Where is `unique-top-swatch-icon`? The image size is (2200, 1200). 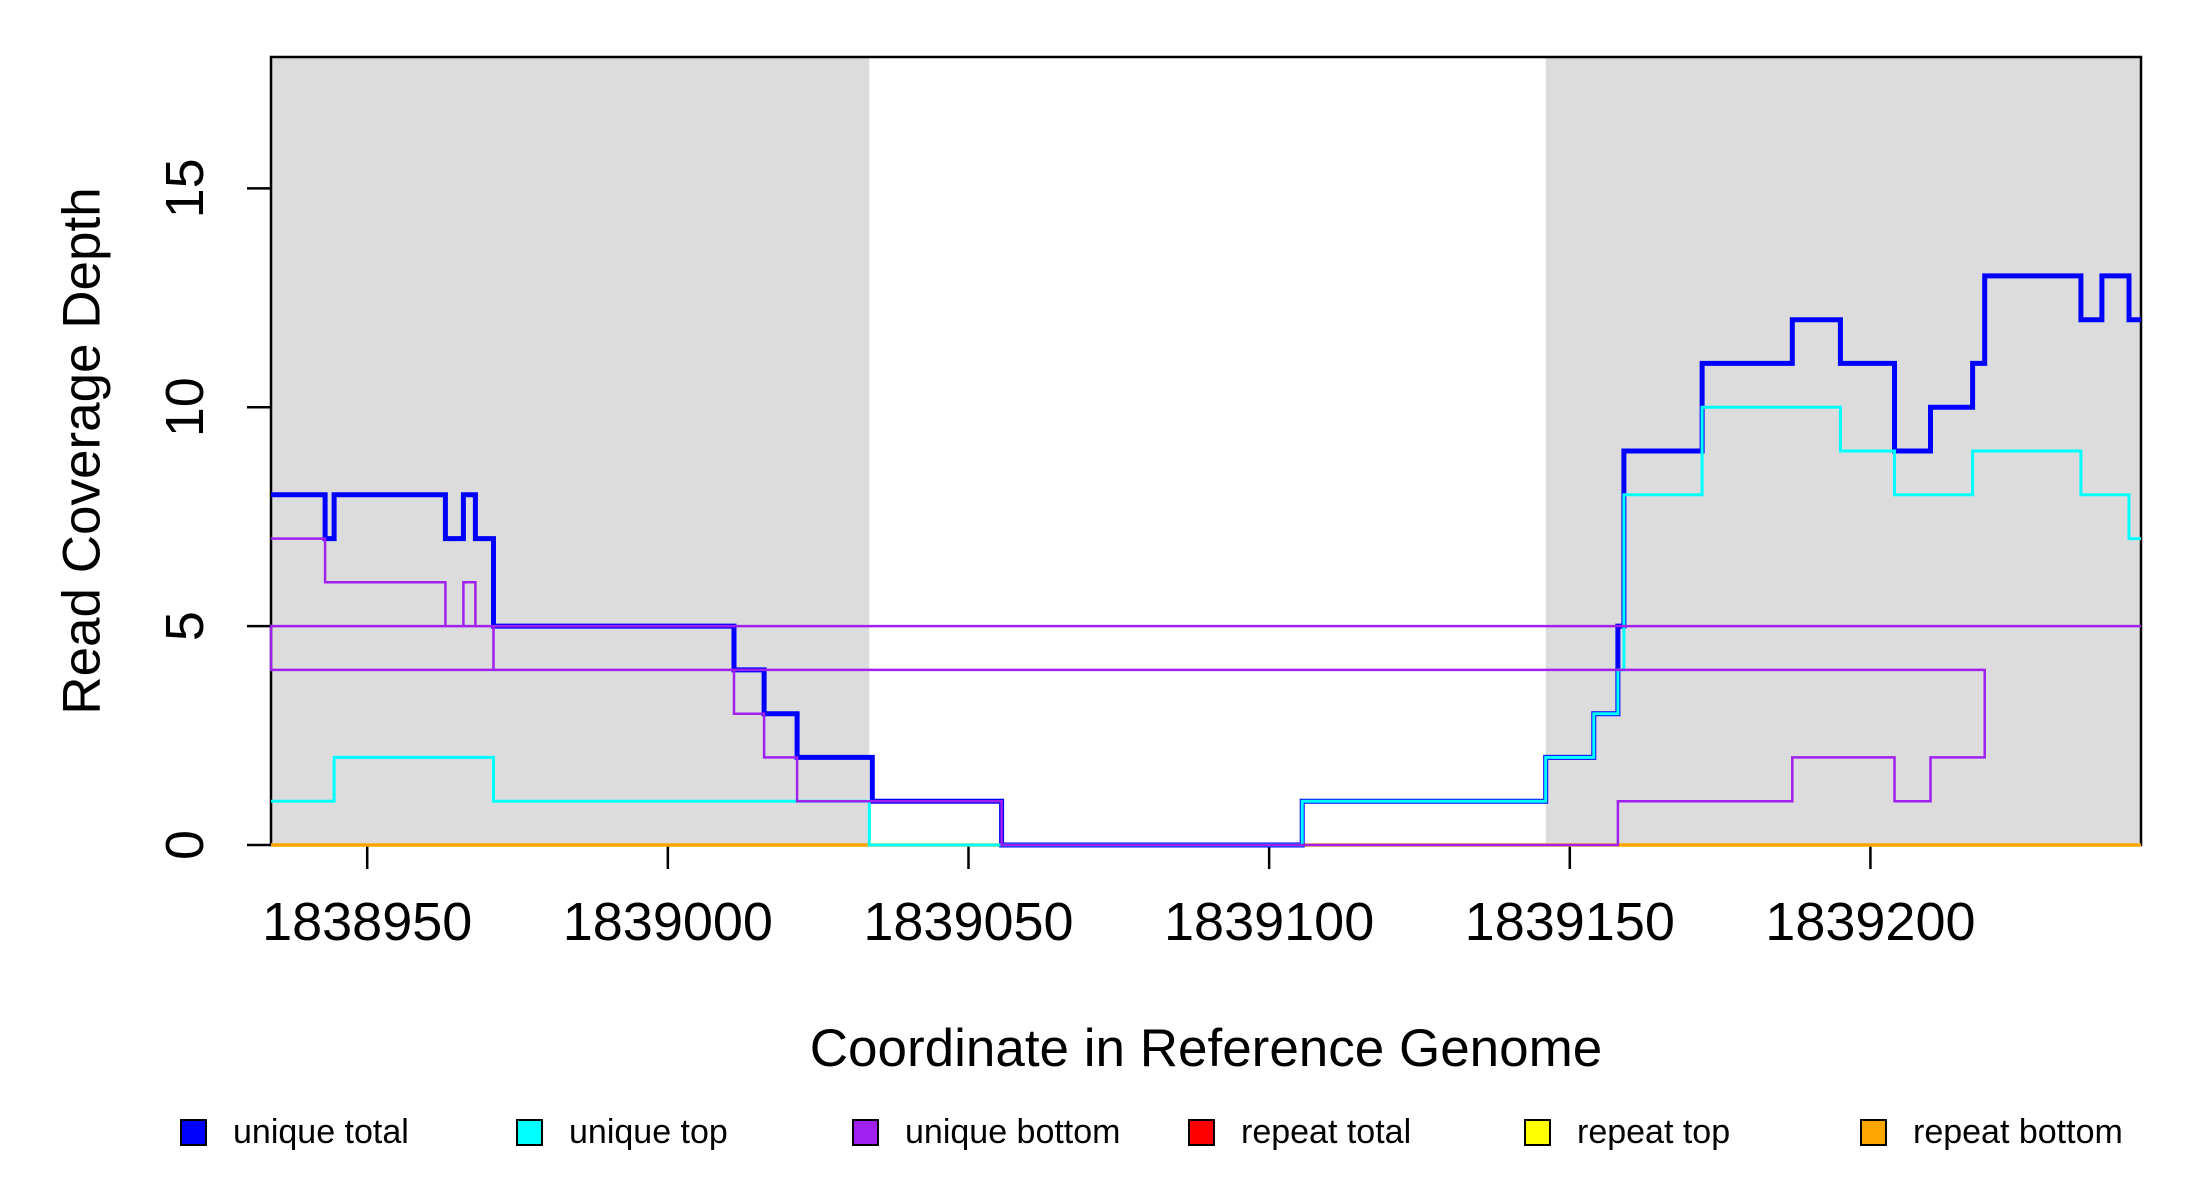
unique-top-swatch-icon is located at coordinates (529, 1132).